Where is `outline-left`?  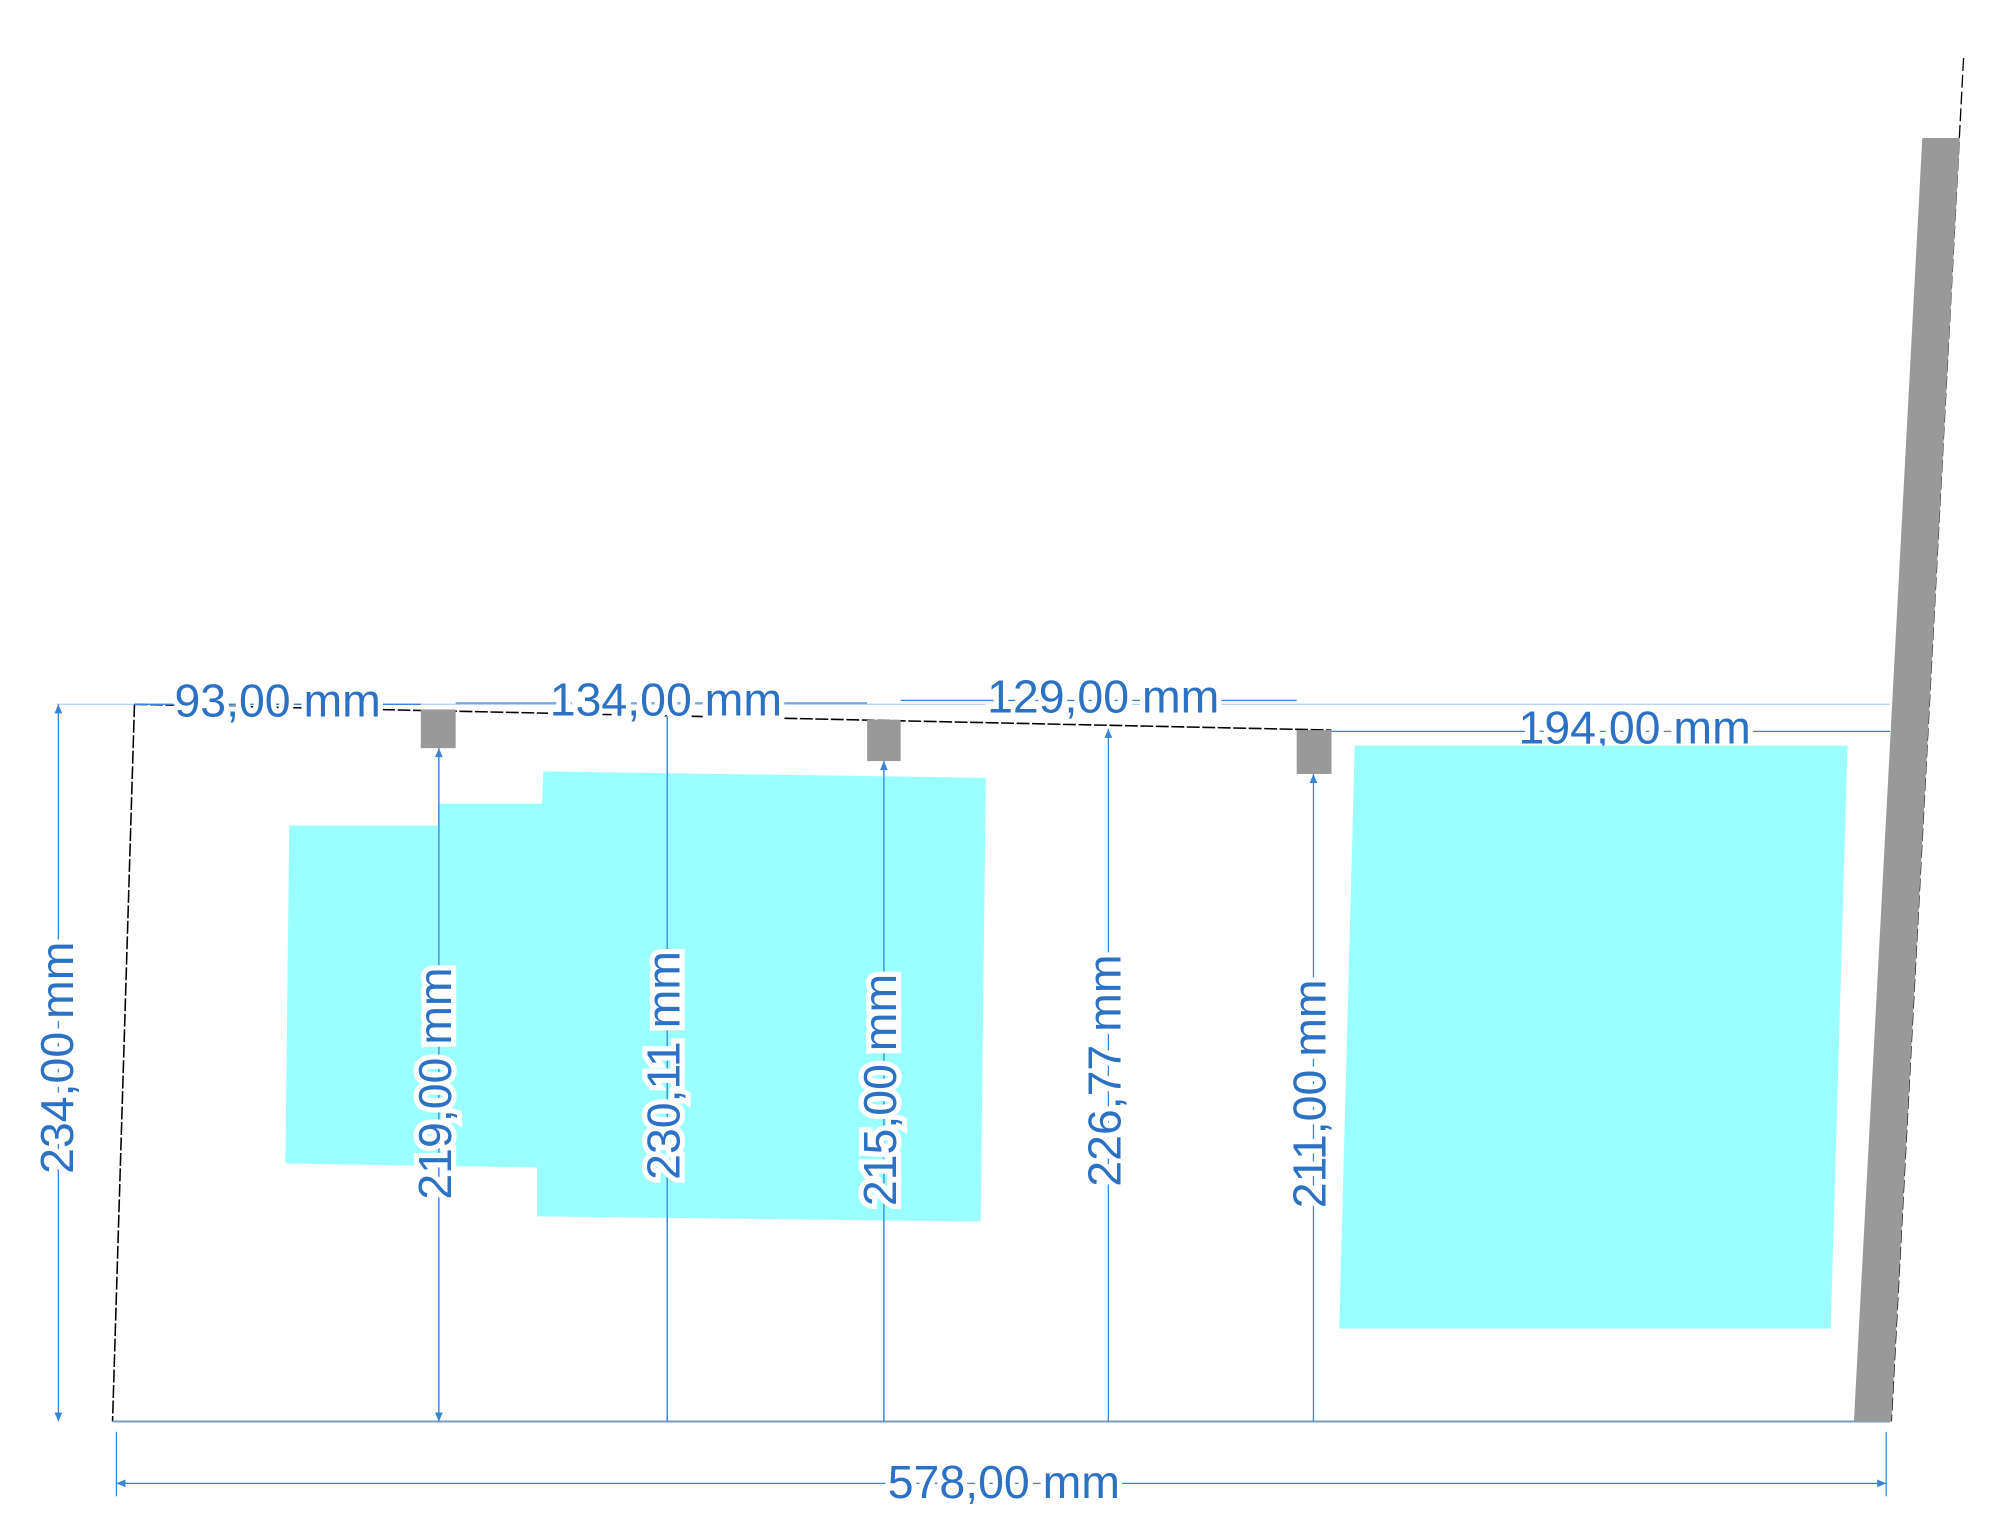 outline-left is located at coordinates (123, 1063).